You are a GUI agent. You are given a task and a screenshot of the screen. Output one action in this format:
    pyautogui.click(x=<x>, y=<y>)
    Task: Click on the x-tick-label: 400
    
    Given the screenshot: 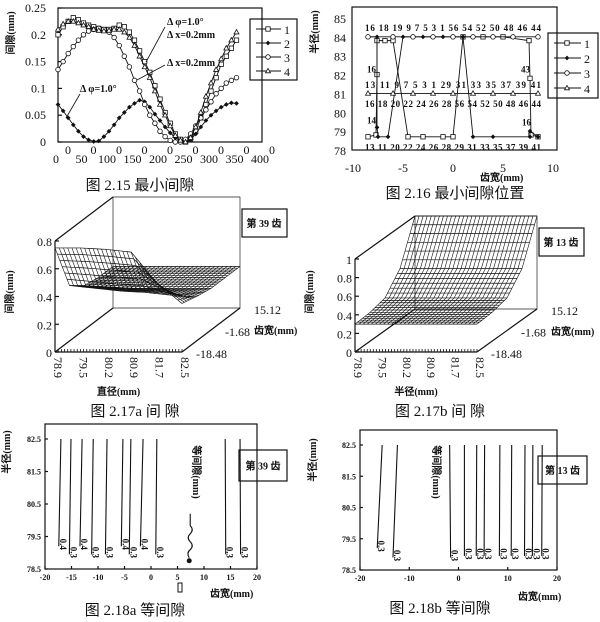 What is the action you would take?
    pyautogui.click(x=260, y=159)
    